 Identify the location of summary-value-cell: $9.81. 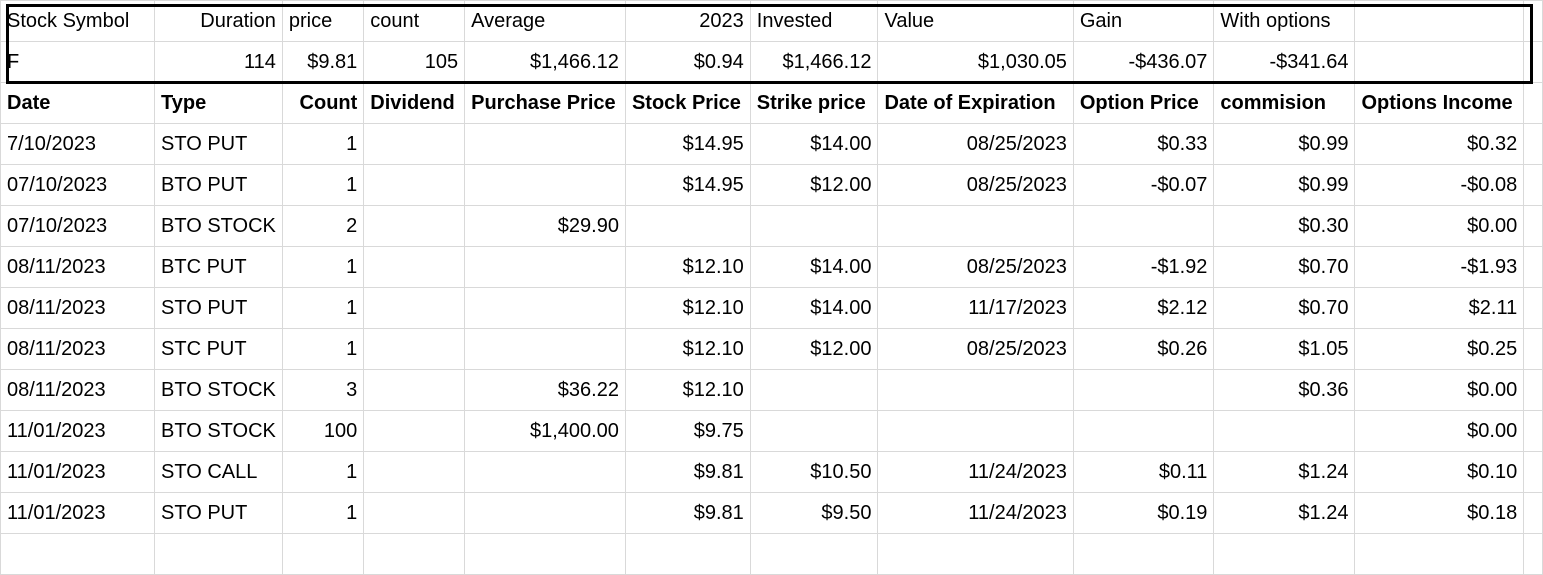
(323, 62).